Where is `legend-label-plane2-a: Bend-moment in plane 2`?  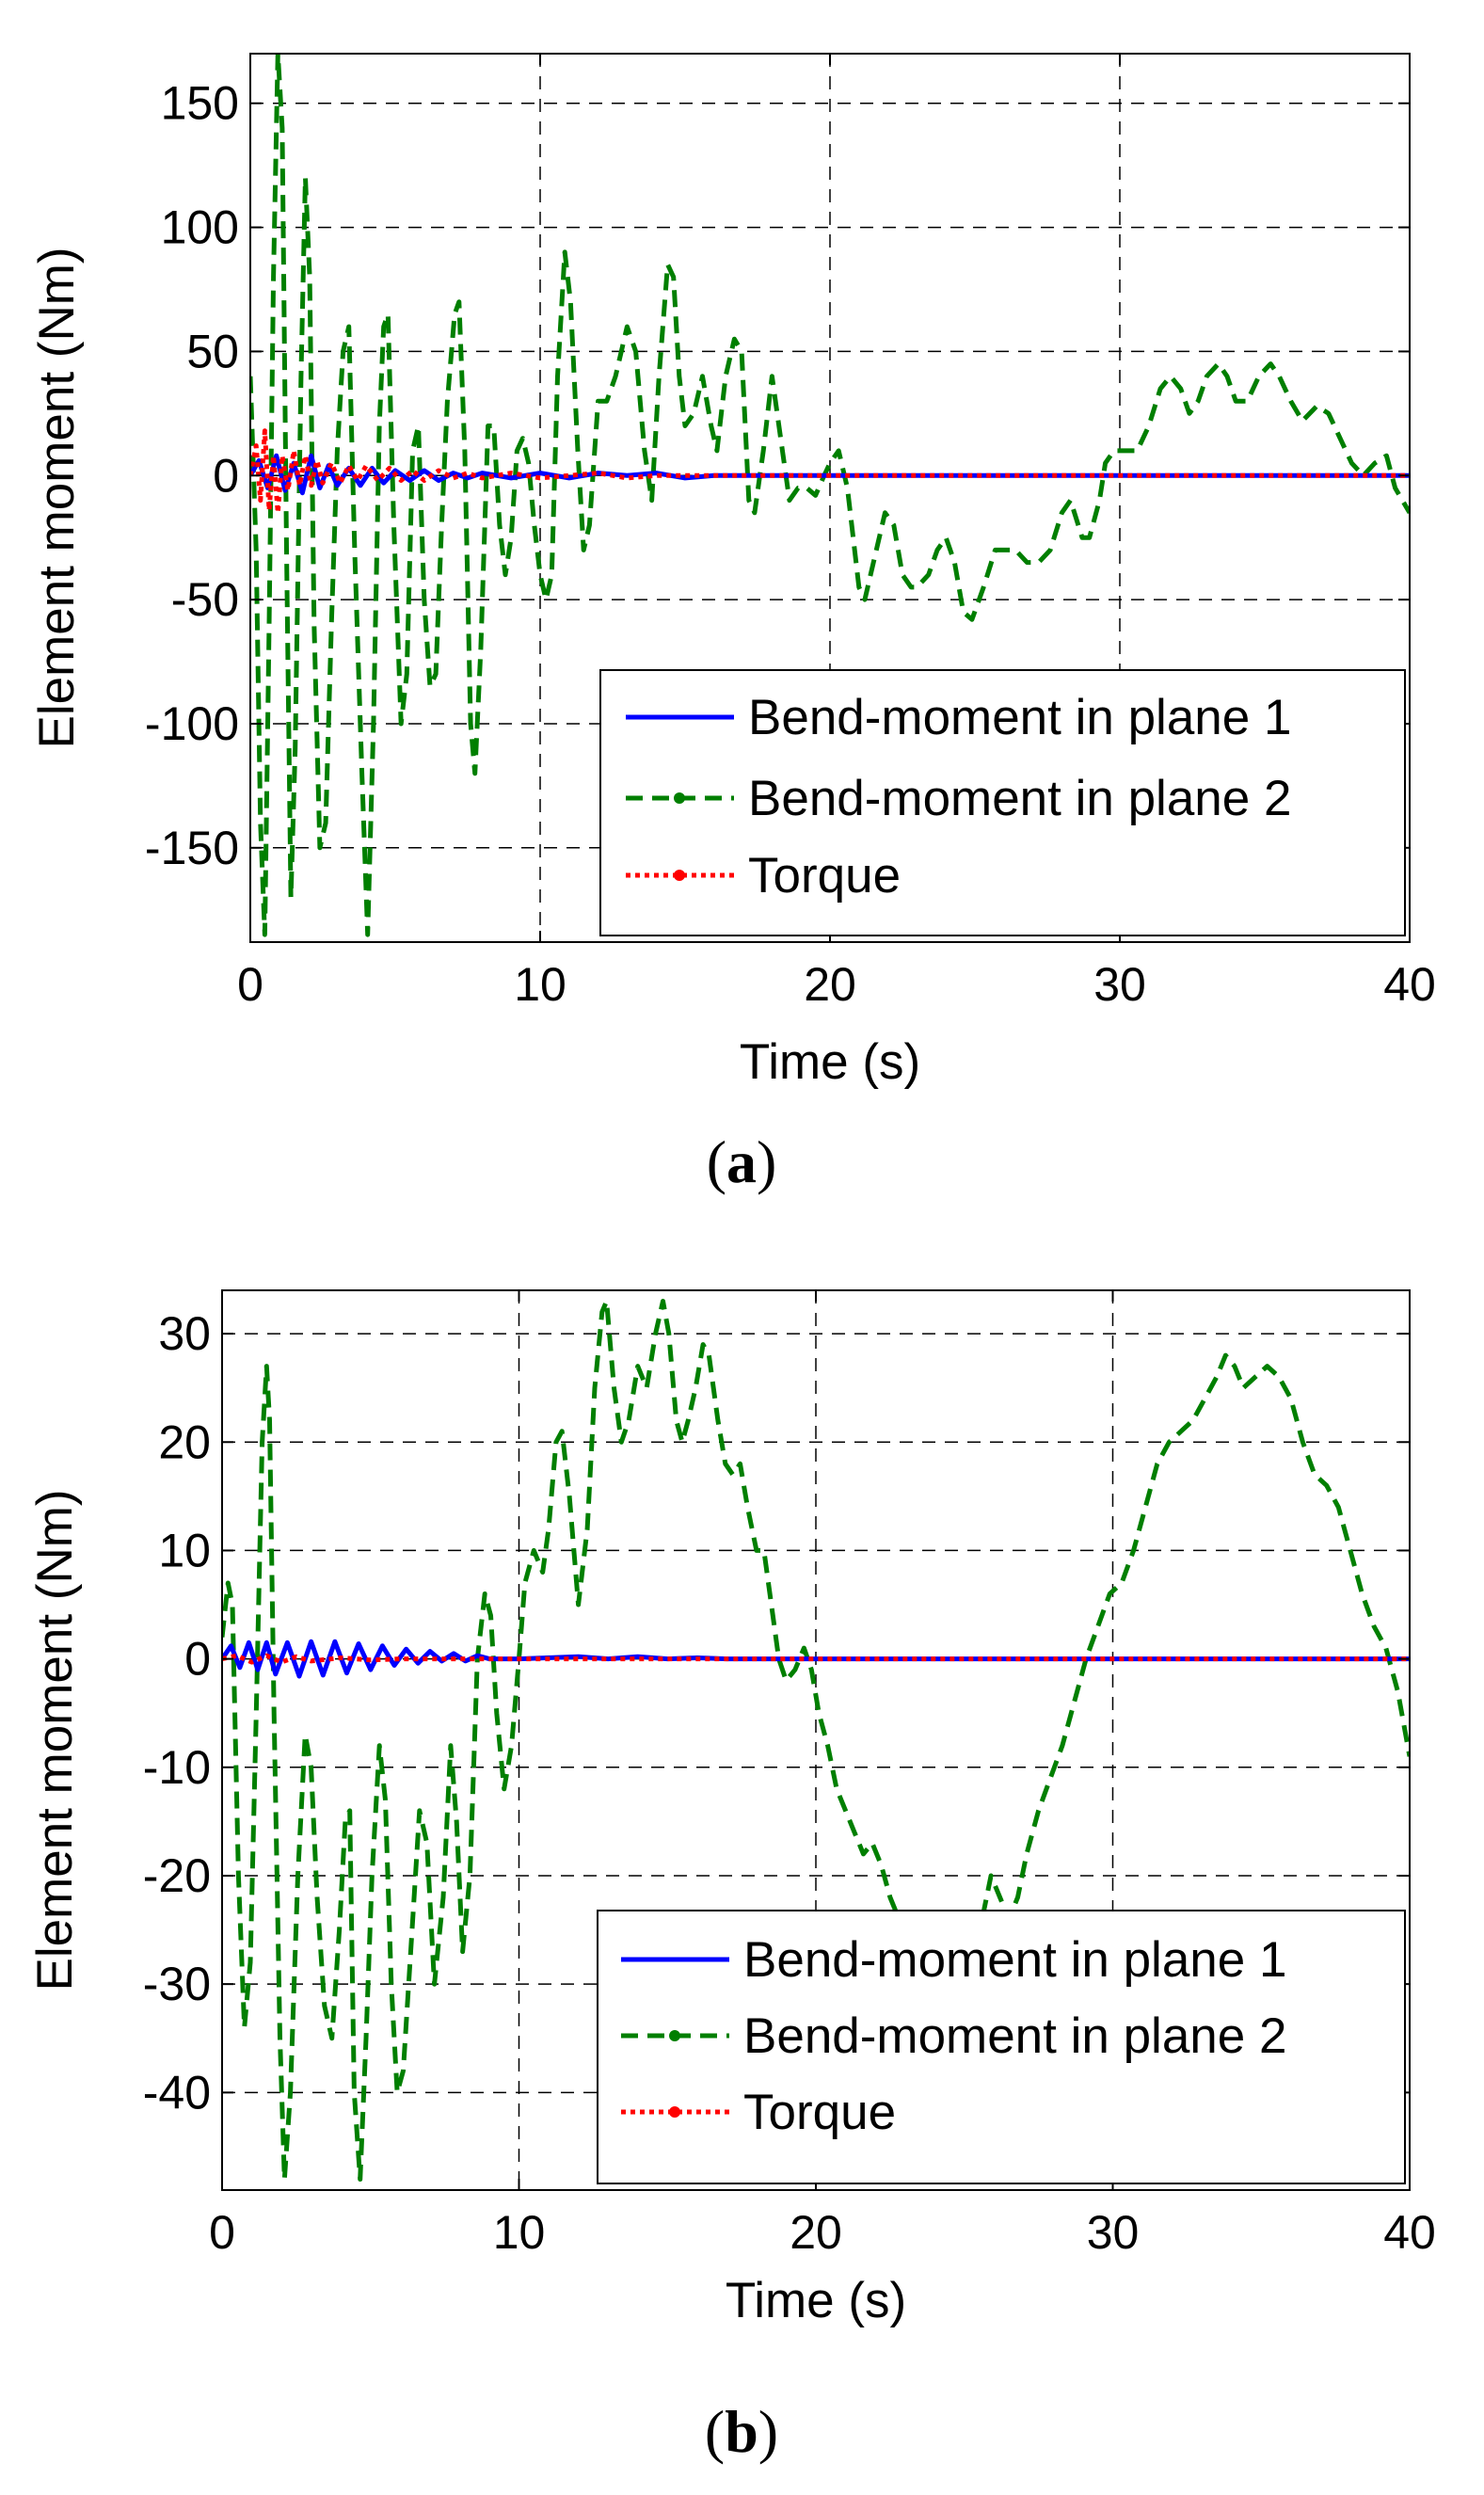
legend-label-plane2-a: Bend-moment in plane 2 is located at coordinates (1019, 798).